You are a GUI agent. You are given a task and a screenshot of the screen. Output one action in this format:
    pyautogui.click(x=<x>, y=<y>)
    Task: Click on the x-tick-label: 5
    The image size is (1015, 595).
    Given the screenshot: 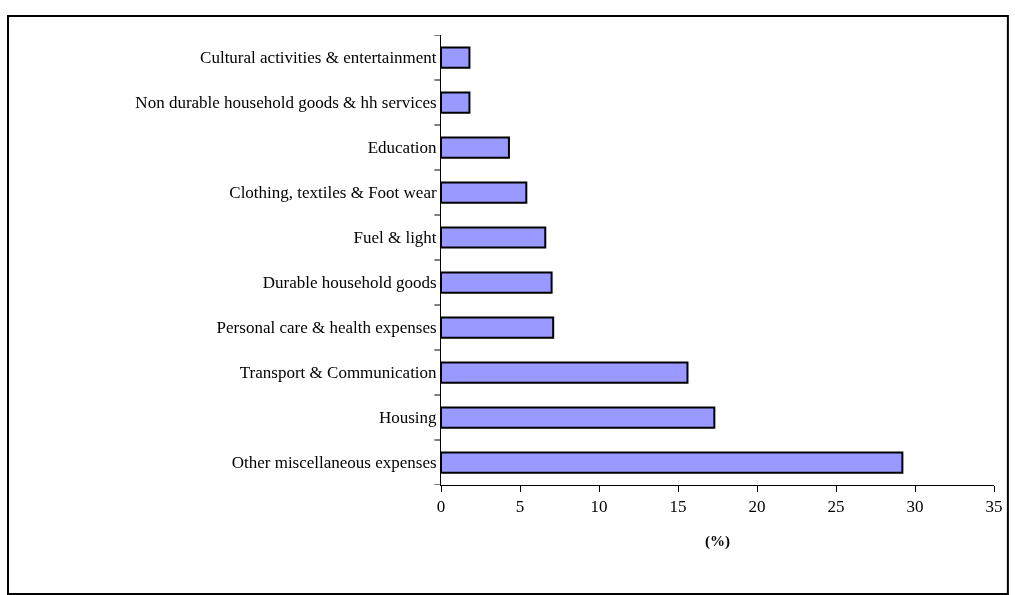 What is the action you would take?
    pyautogui.click(x=520, y=507)
    